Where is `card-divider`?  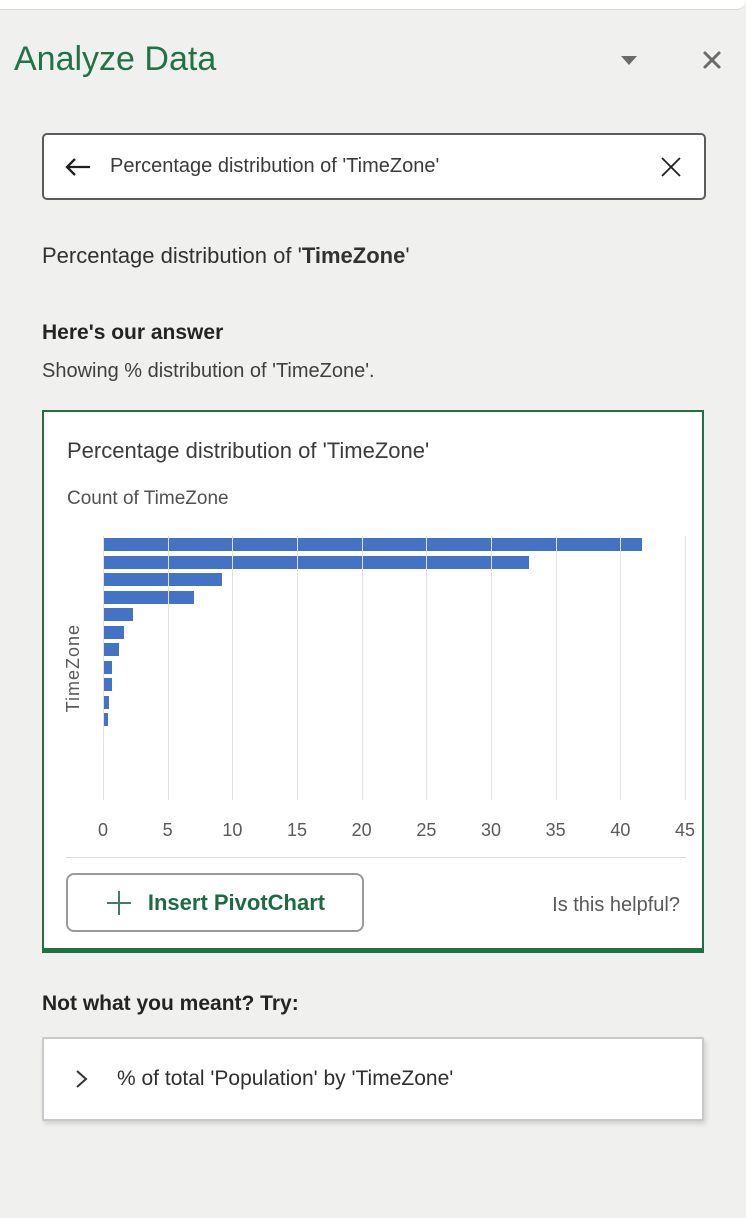 card-divider is located at coordinates (376, 857).